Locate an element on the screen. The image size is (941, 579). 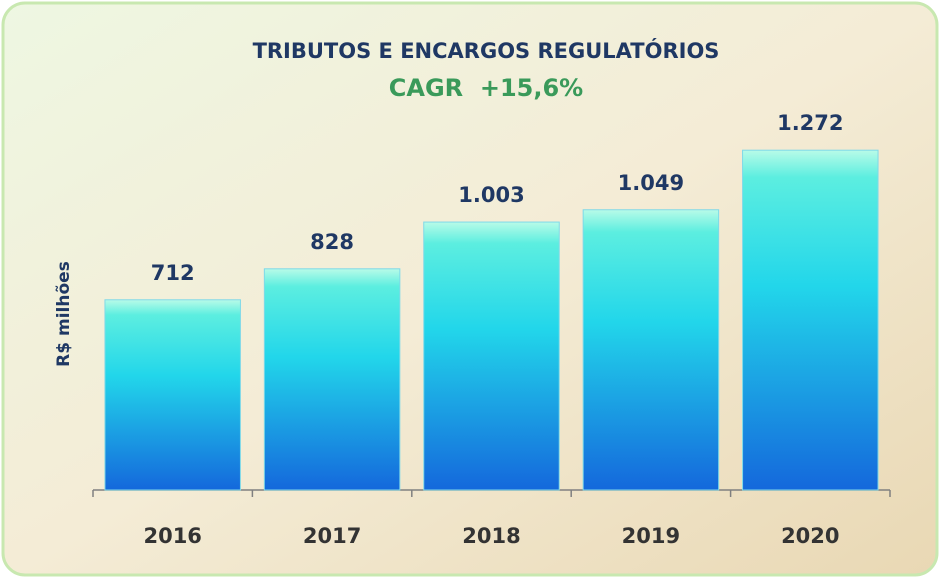
x-tick-label: 2020 is located at coordinates (810, 536).